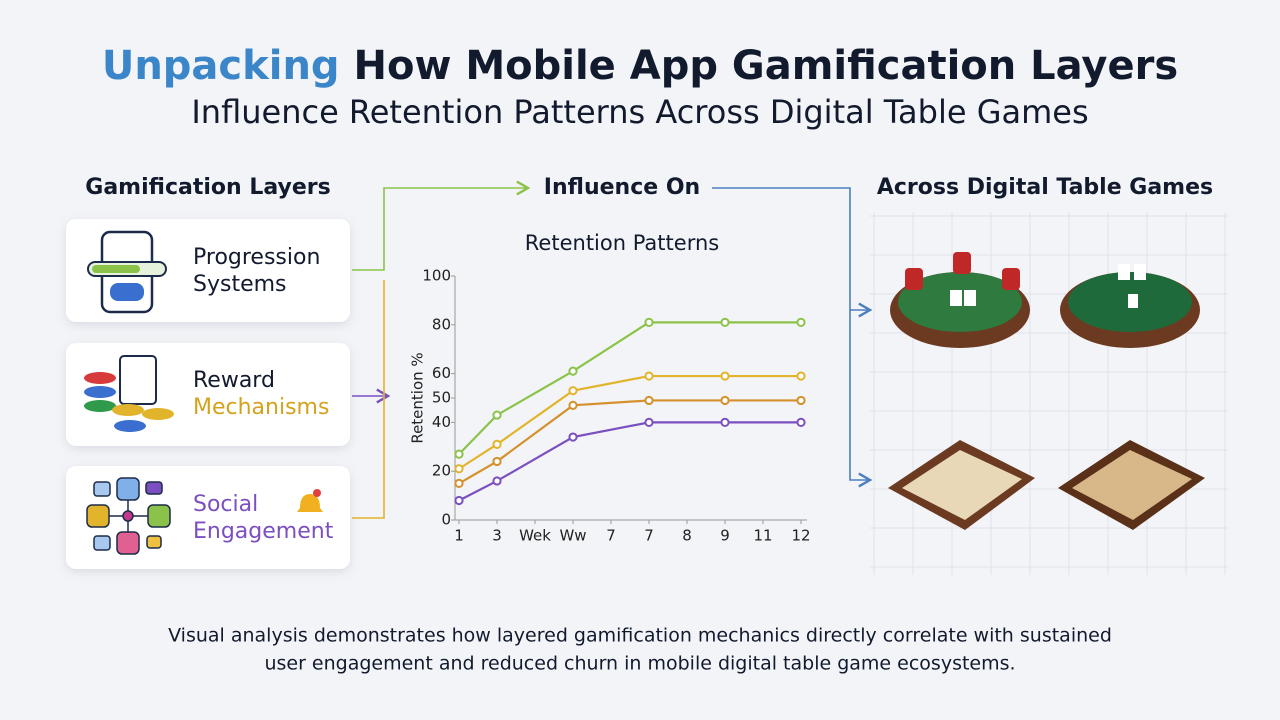  I want to click on games-panel, so click(1049, 393).